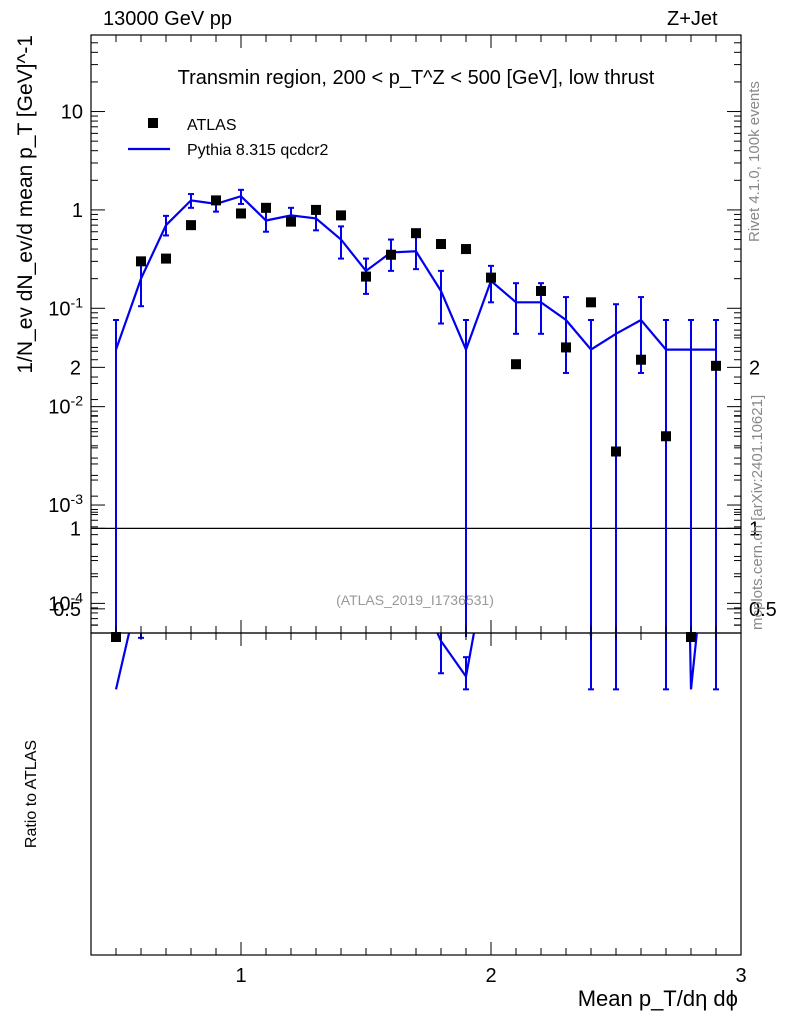 Image resolution: width=786 pixels, height=1024 pixels. Describe the element at coordinates (415, 600) in the screenshot. I see `analysis-watermark: (ATLAS_2019_I1736531)` at that location.